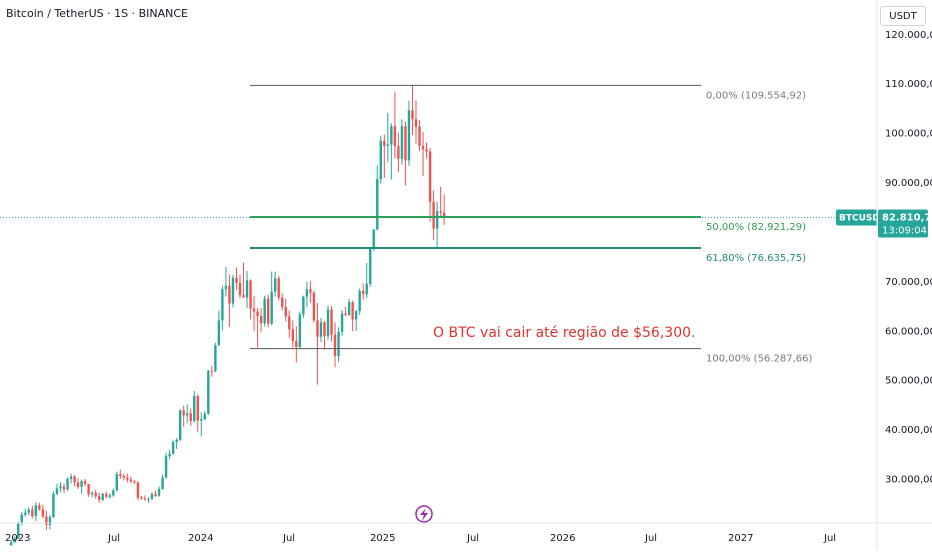 Image resolution: width=932 pixels, height=554 pixels. What do you see at coordinates (863, 219) in the screenshot?
I see `symbol-tag-label: BTCUSDT` at bounding box center [863, 219].